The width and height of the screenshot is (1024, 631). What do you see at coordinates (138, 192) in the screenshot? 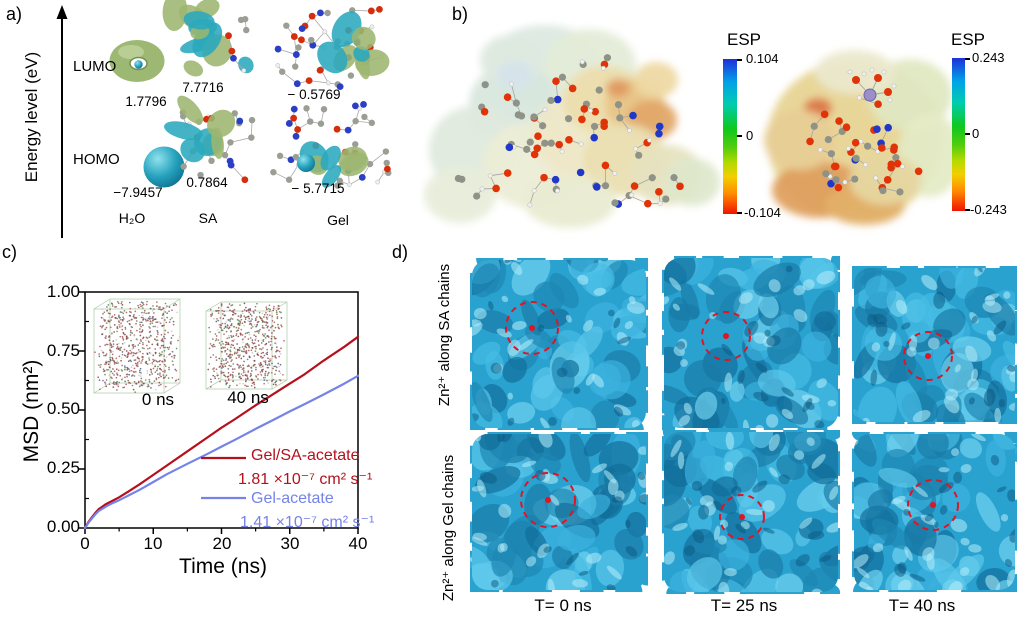
I see `h2o-homo-value: −7.9457` at bounding box center [138, 192].